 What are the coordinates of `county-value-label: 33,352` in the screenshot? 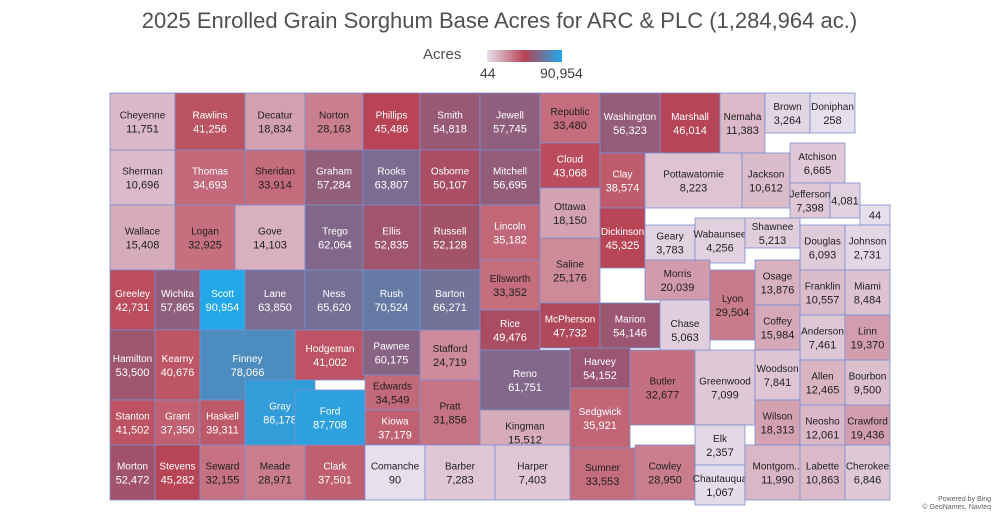 It's located at (510, 293).